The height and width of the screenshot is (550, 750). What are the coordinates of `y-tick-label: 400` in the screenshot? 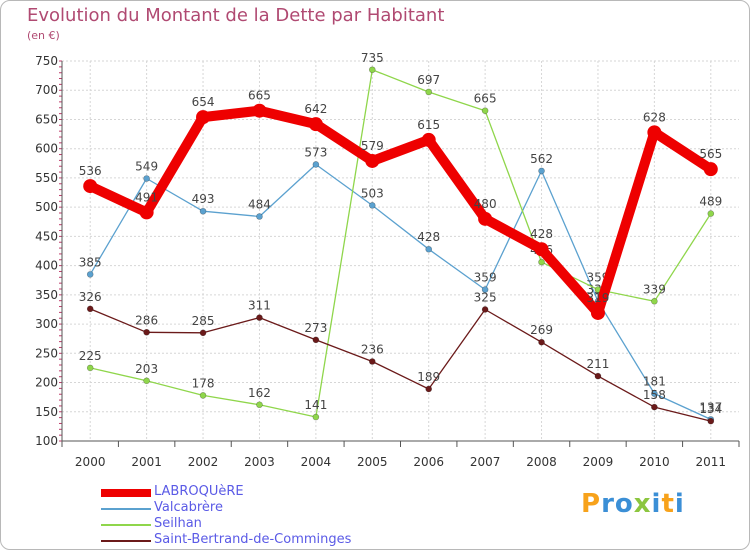 It's located at (46, 266).